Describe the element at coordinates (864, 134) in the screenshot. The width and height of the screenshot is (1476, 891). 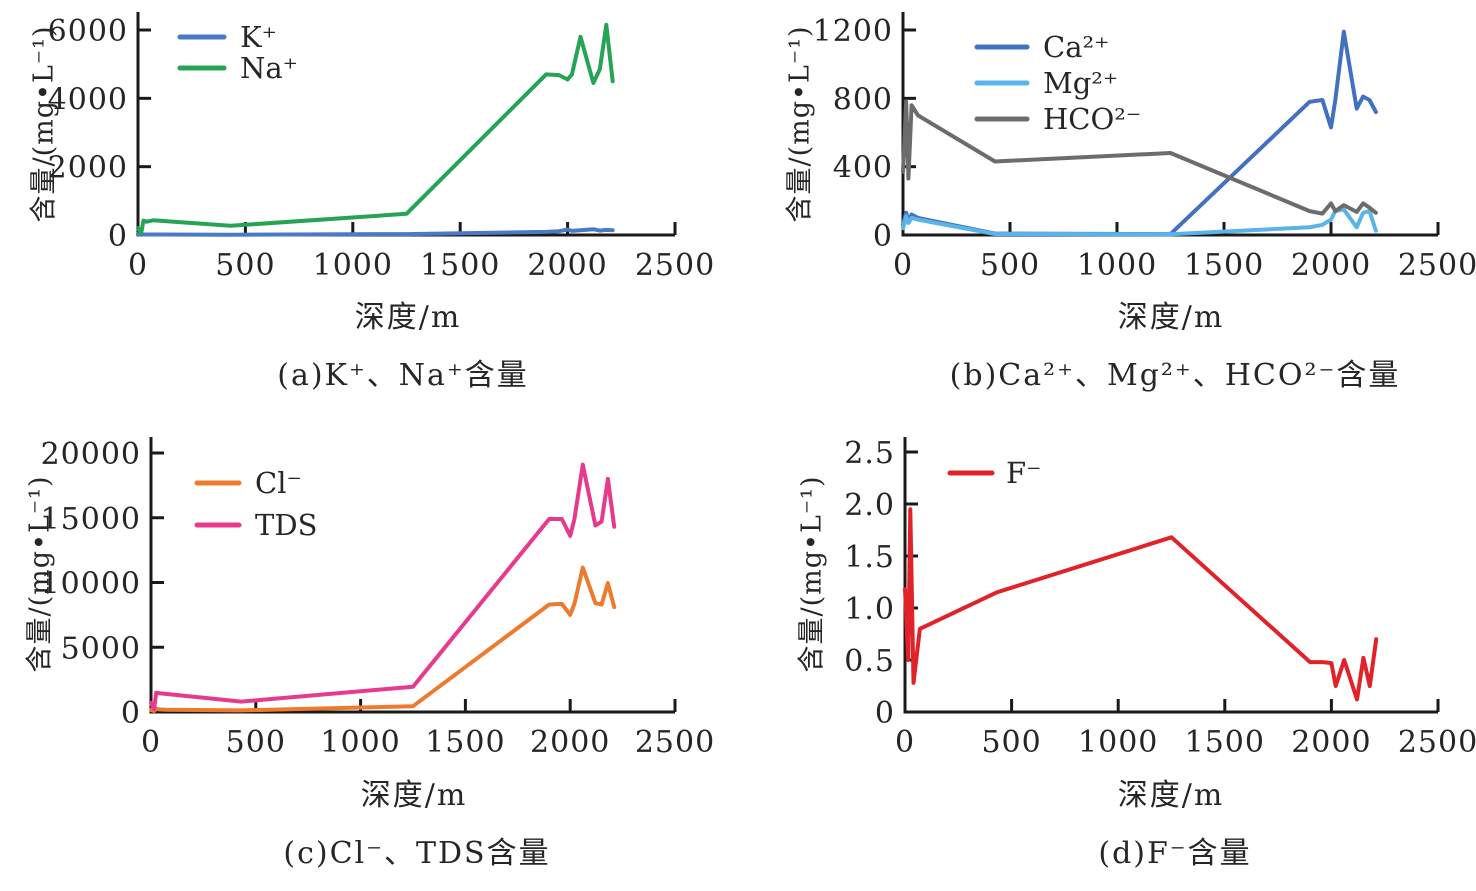
I see `y-ticks: 0 400 800 1200` at that location.